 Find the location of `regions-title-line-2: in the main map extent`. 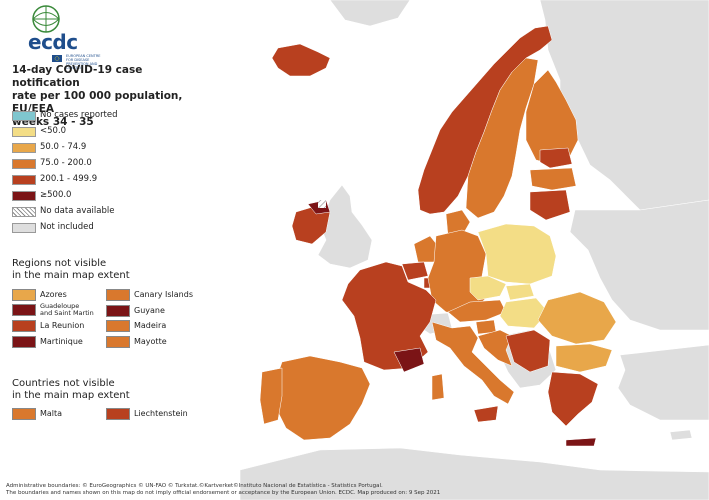

regions-title-line-2: in the main map extent is located at coordinates (71, 275).